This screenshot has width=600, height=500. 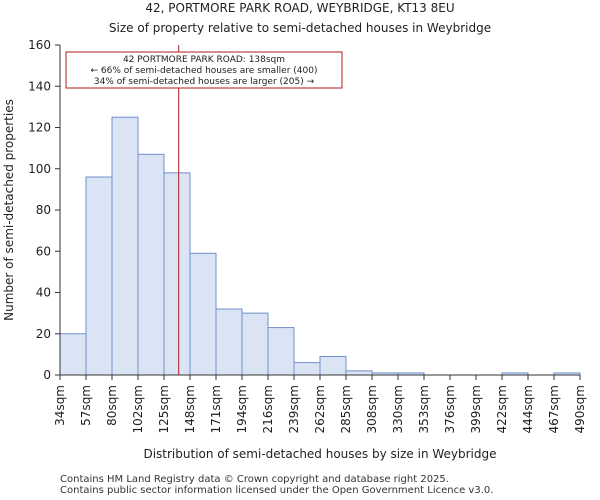 What do you see at coordinates (450, 409) in the screenshot?
I see `x-tick-label: 376sqm` at bounding box center [450, 409].